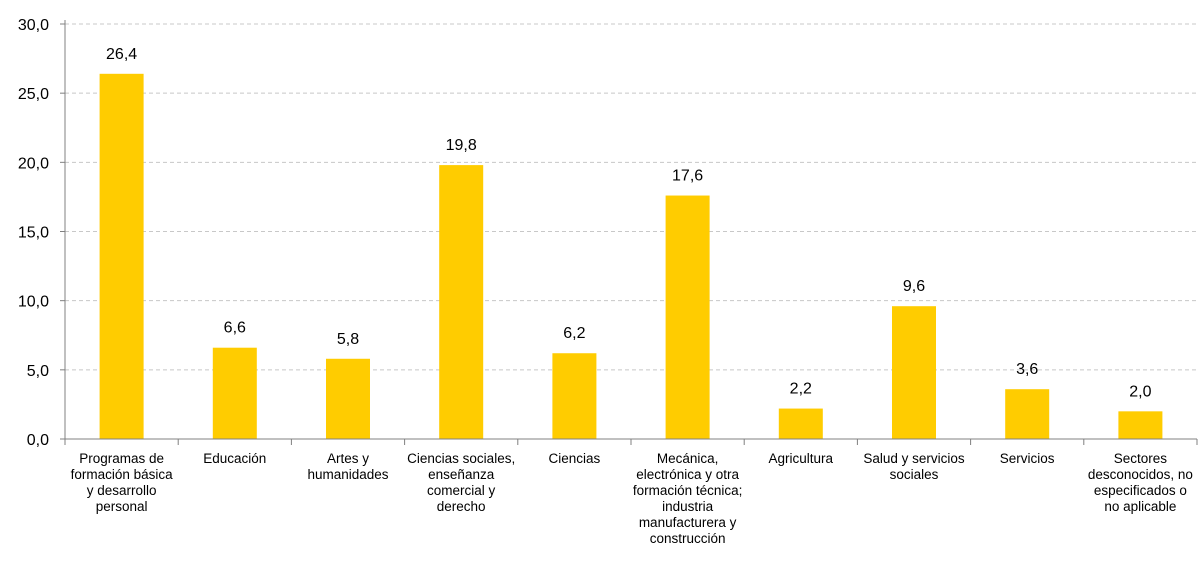 This screenshot has width=1200, height=575. I want to click on y-tick-label: 10,0, so click(33, 302).